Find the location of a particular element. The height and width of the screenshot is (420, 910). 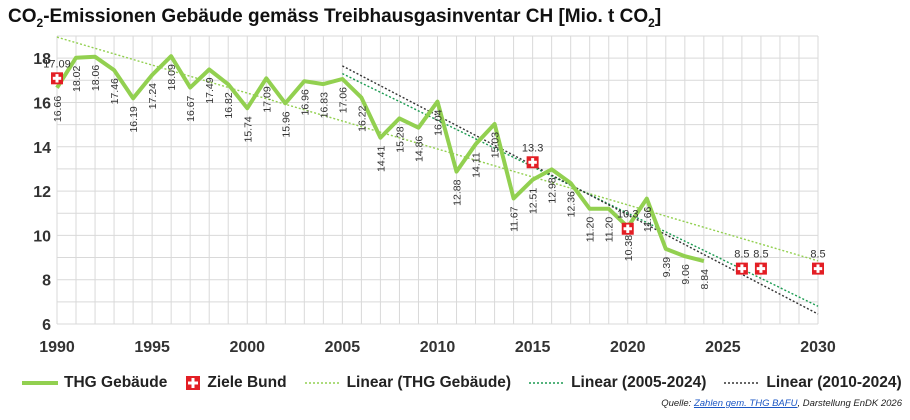

data-label-2015: 12.51 is located at coordinates (534, 201).